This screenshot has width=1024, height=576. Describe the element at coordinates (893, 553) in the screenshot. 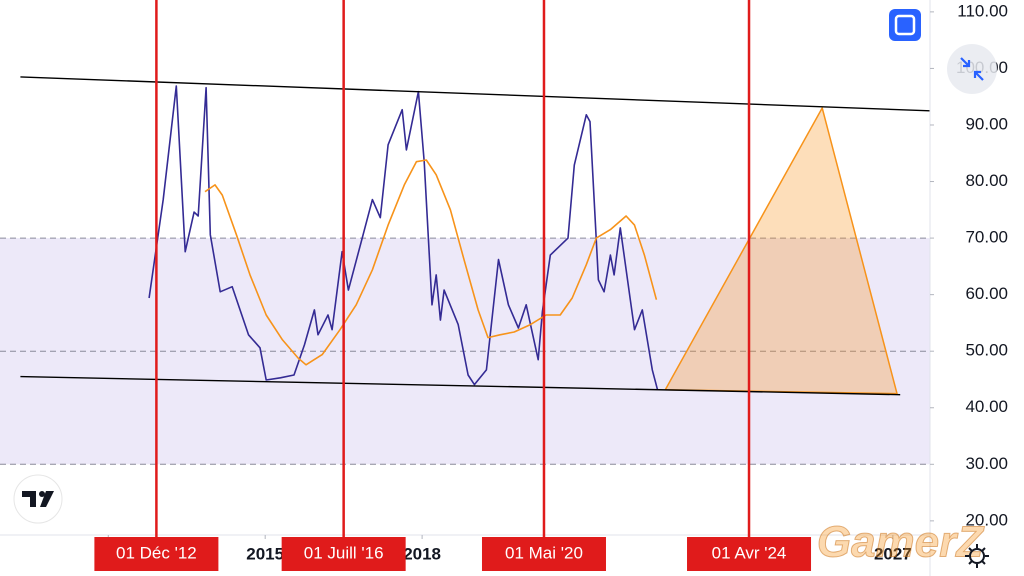

I see `x-tick-label: 2027` at that location.